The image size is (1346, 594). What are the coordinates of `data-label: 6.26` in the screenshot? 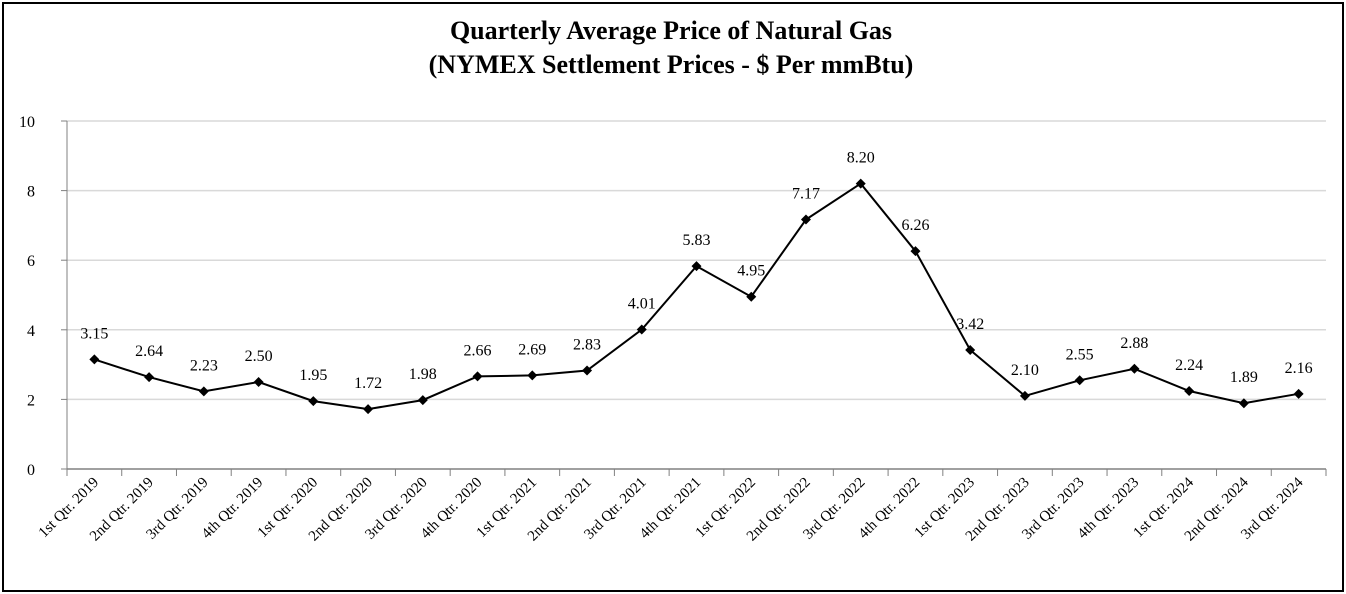 It's located at (915, 225).